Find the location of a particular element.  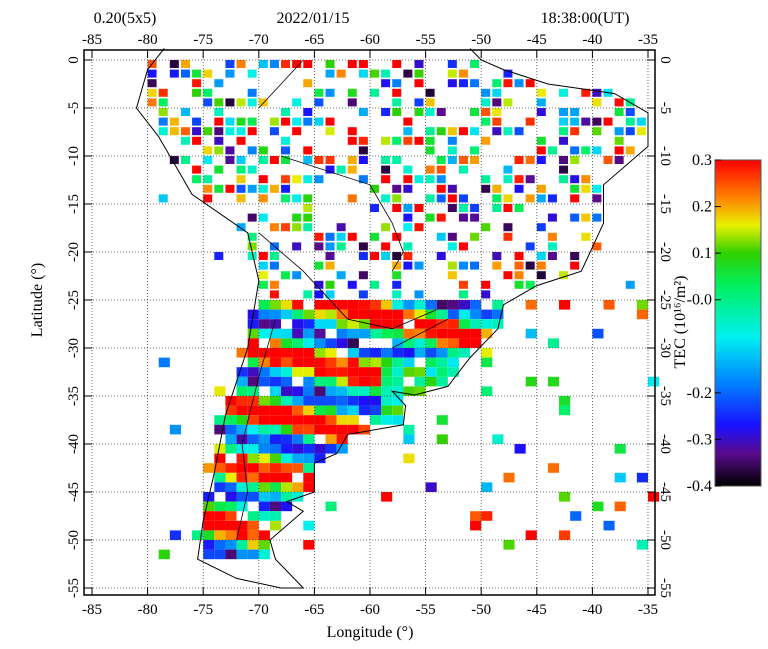

lat-tick-label-right: -45 is located at coordinates (665, 492).